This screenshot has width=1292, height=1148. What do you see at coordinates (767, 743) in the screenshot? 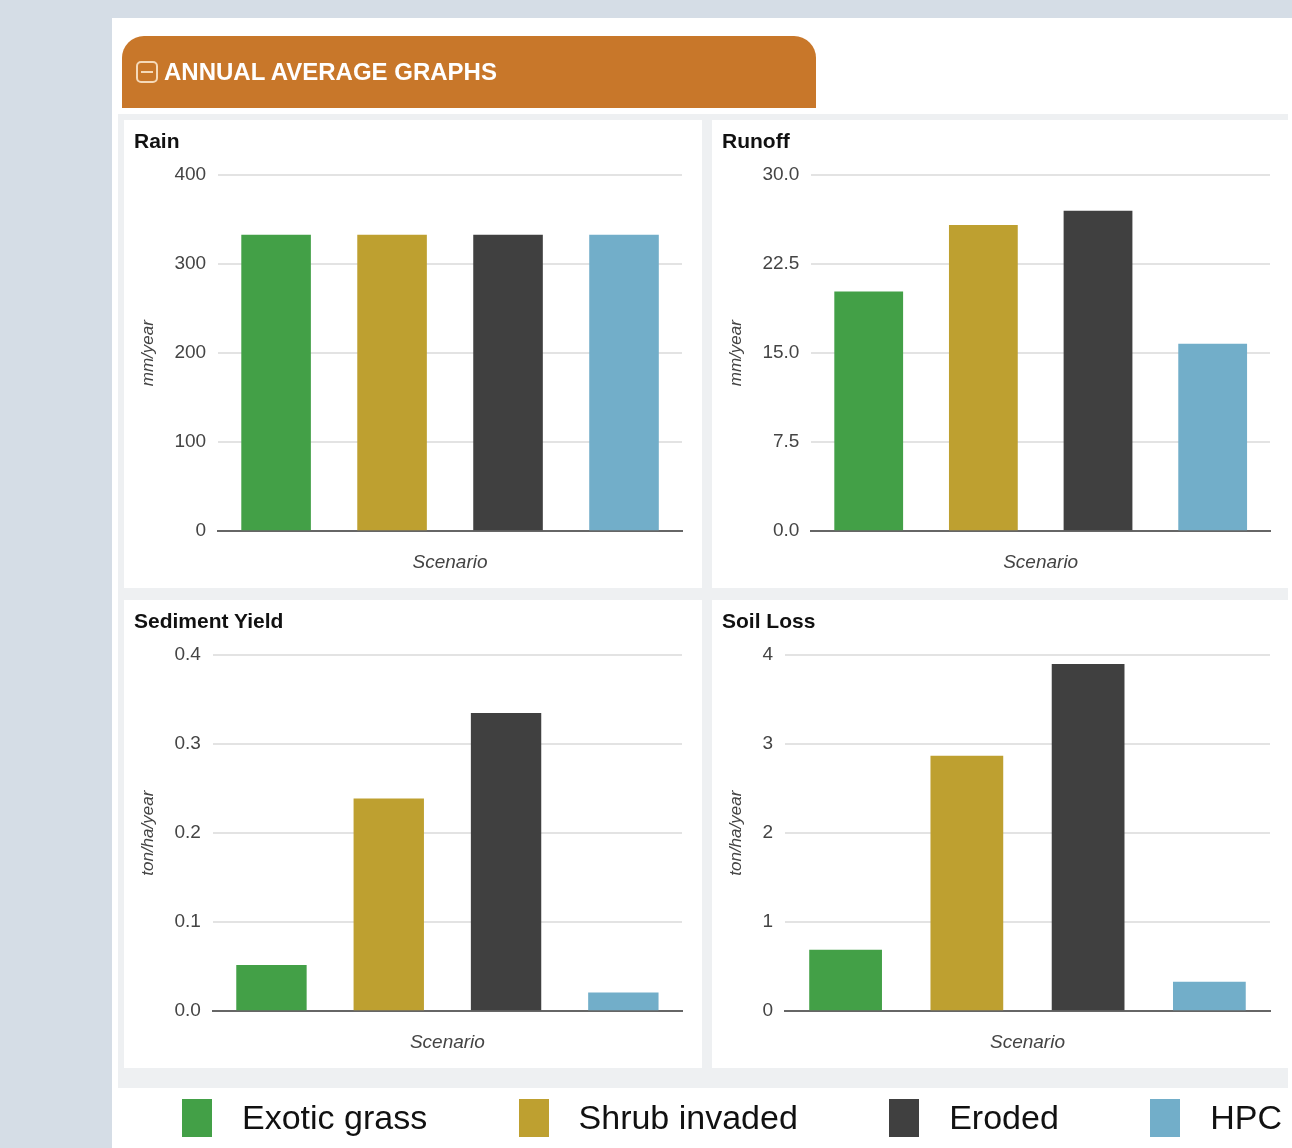
I see `y-tick-label: 3` at bounding box center [767, 743].